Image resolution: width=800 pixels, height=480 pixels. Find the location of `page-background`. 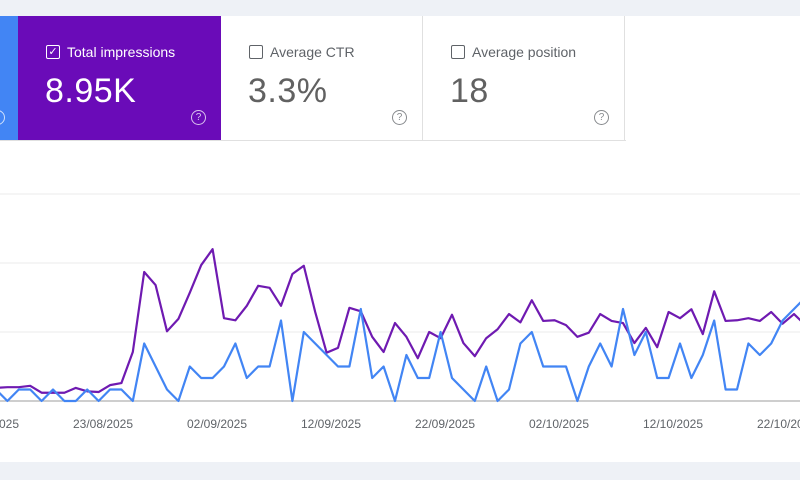

page-background is located at coordinates (400, 8).